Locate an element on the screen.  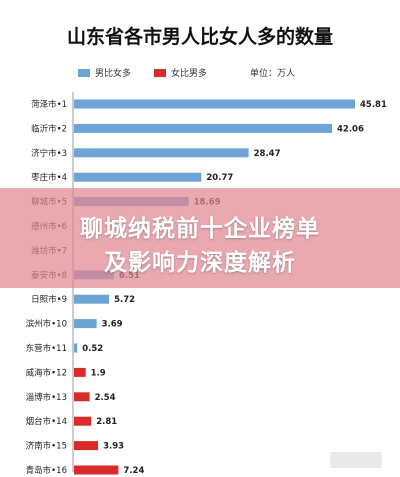
unit-label: 单位：万人 is located at coordinates (273, 74).